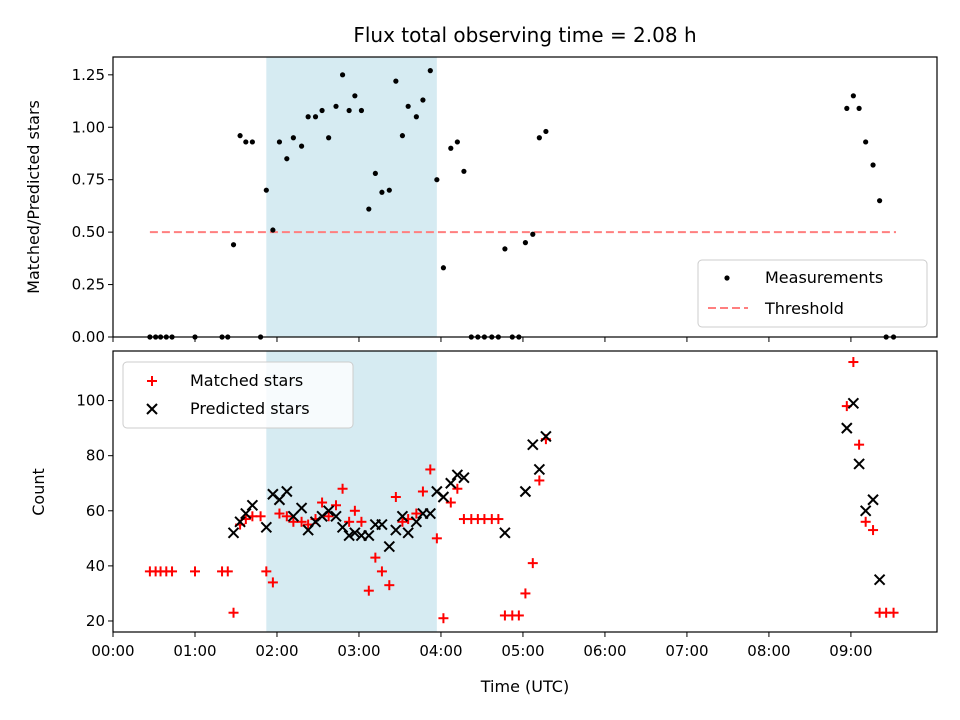 The height and width of the screenshot is (720, 960). I want to click on legend-label-matched: Matched stars, so click(246, 380).